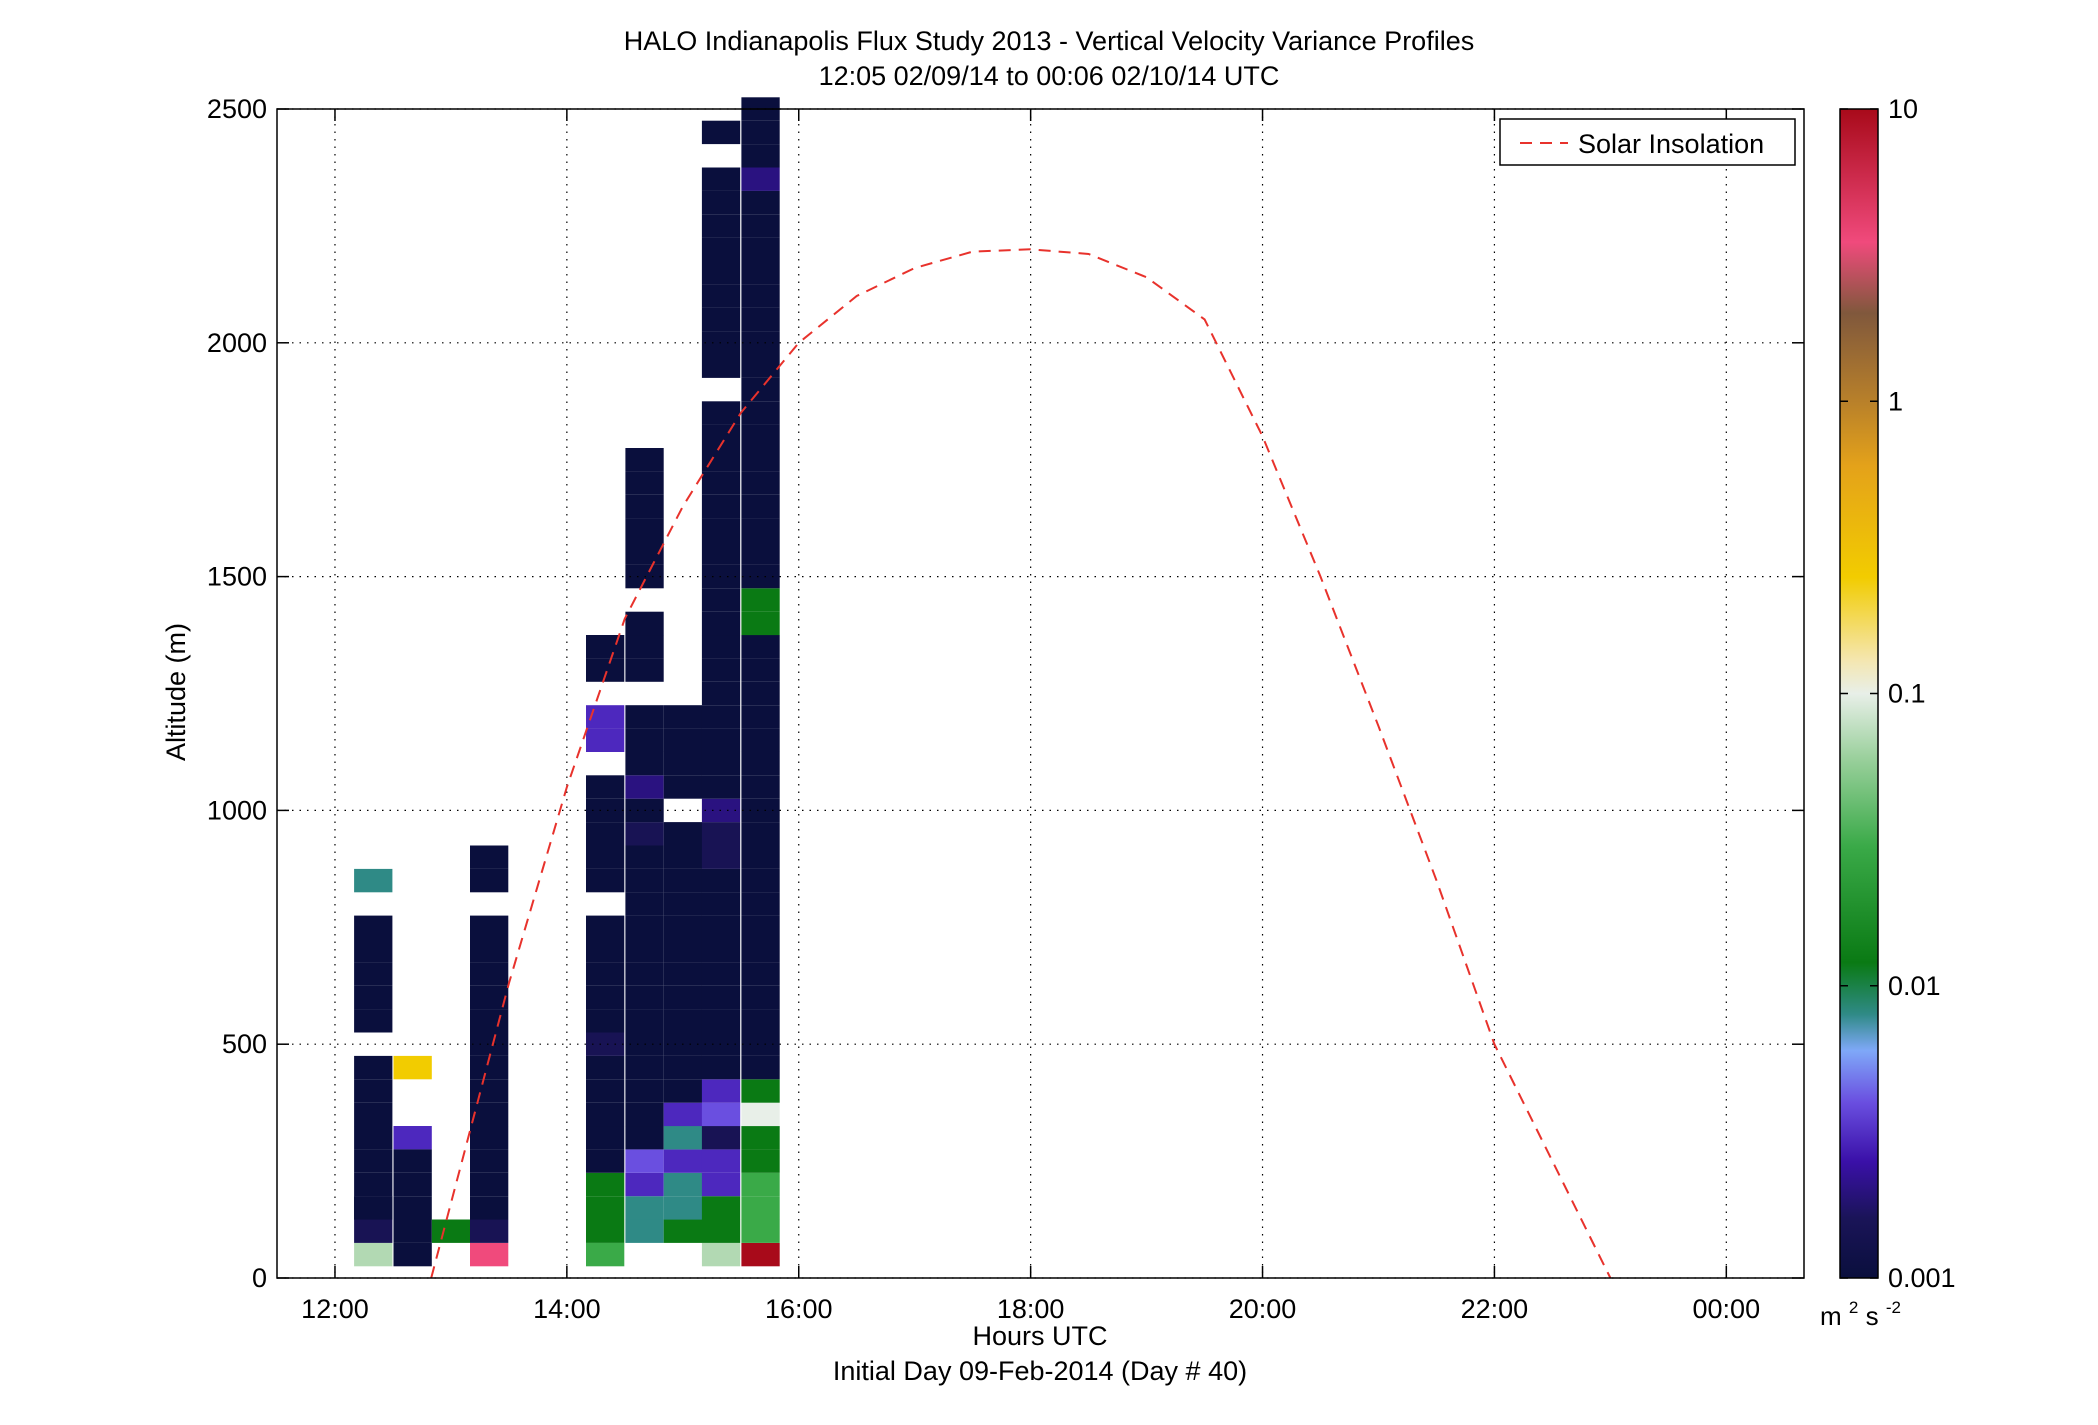 The height and width of the screenshot is (1425, 2098). Describe the element at coordinates (1039, 1336) in the screenshot. I see `x-axis-label: Hours UTC` at that location.